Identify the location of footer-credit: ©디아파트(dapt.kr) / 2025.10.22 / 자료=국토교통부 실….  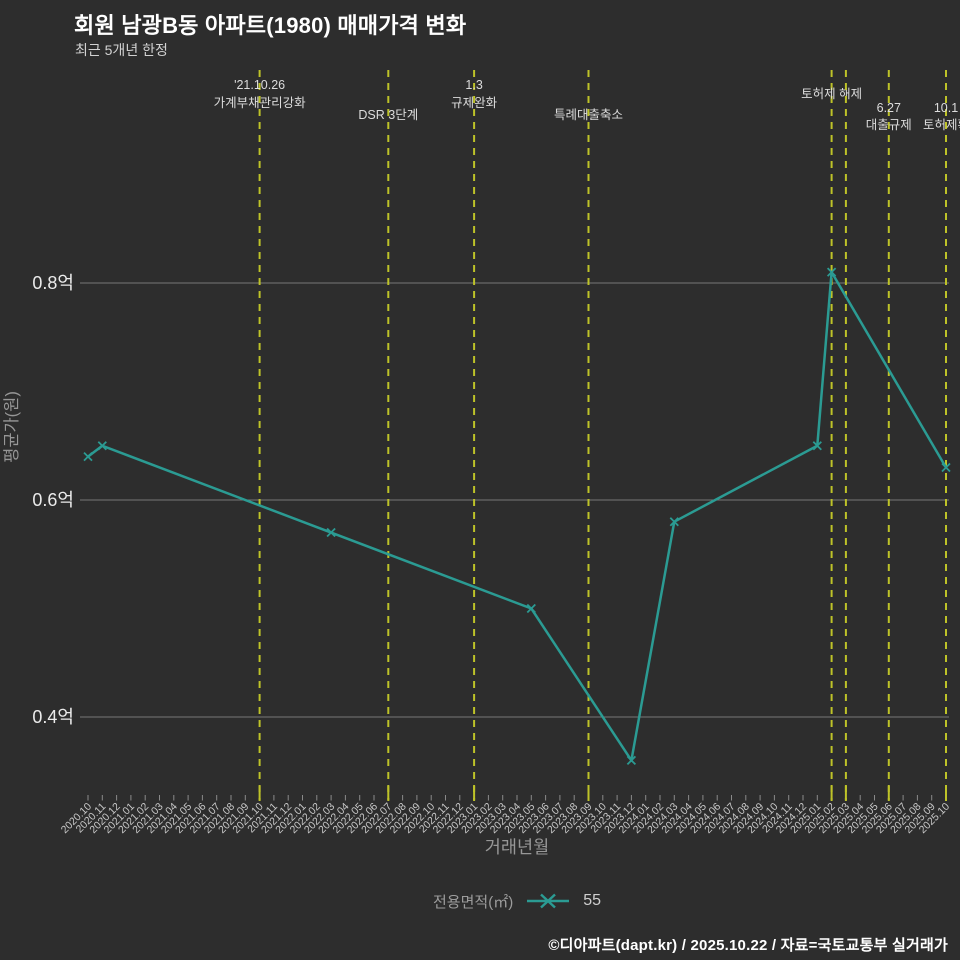
(748, 945).